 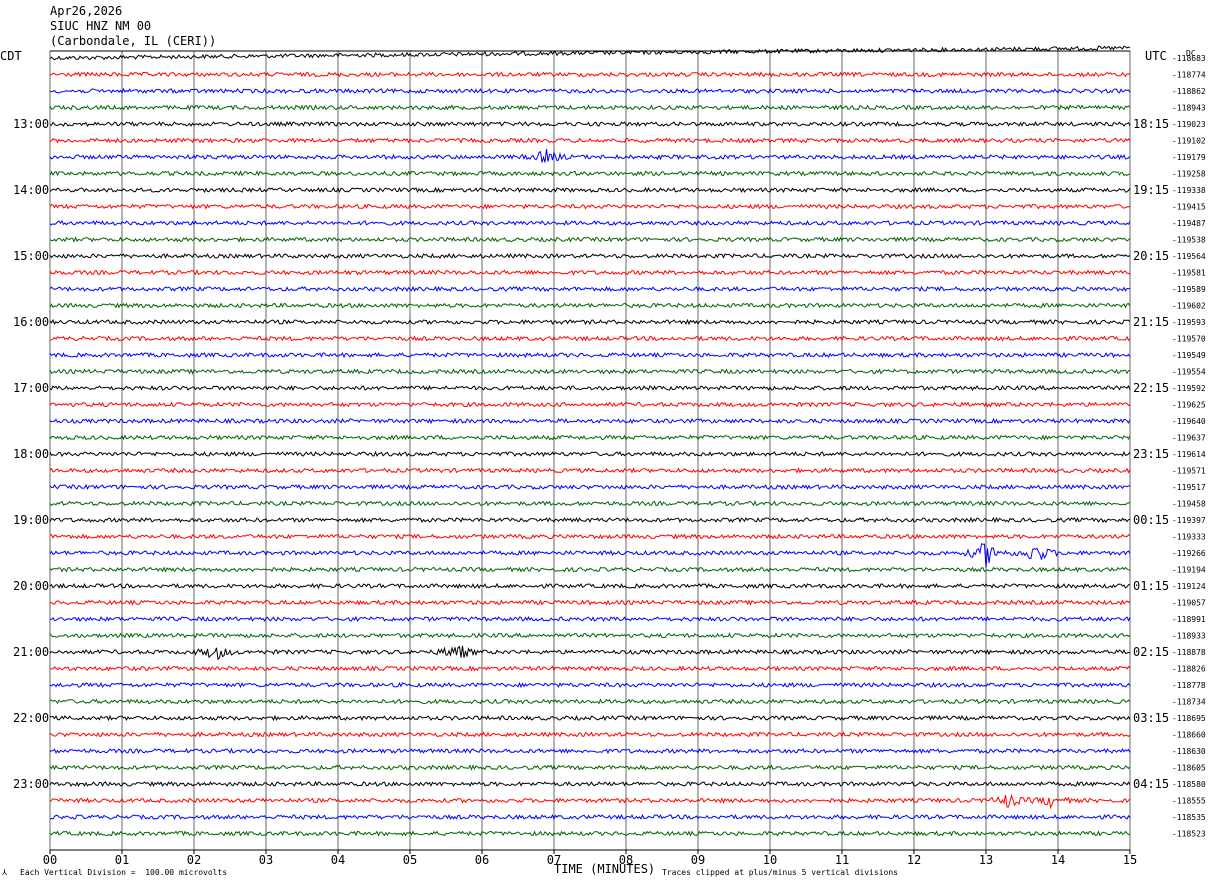 I want to click on x-axis-title: TIME (MINUTES), so click(x=605, y=869).